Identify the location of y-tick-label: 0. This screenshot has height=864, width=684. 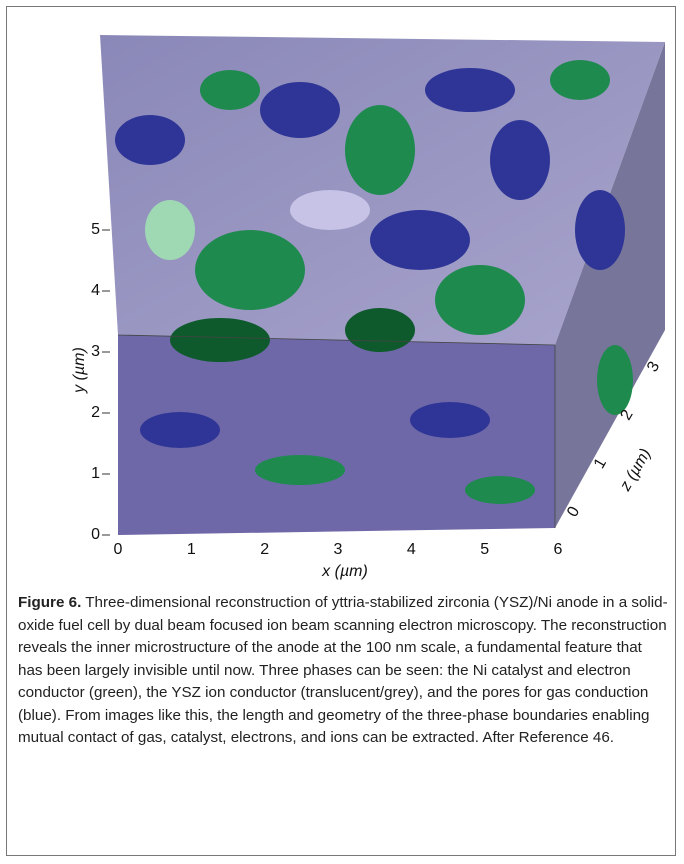
(95, 534).